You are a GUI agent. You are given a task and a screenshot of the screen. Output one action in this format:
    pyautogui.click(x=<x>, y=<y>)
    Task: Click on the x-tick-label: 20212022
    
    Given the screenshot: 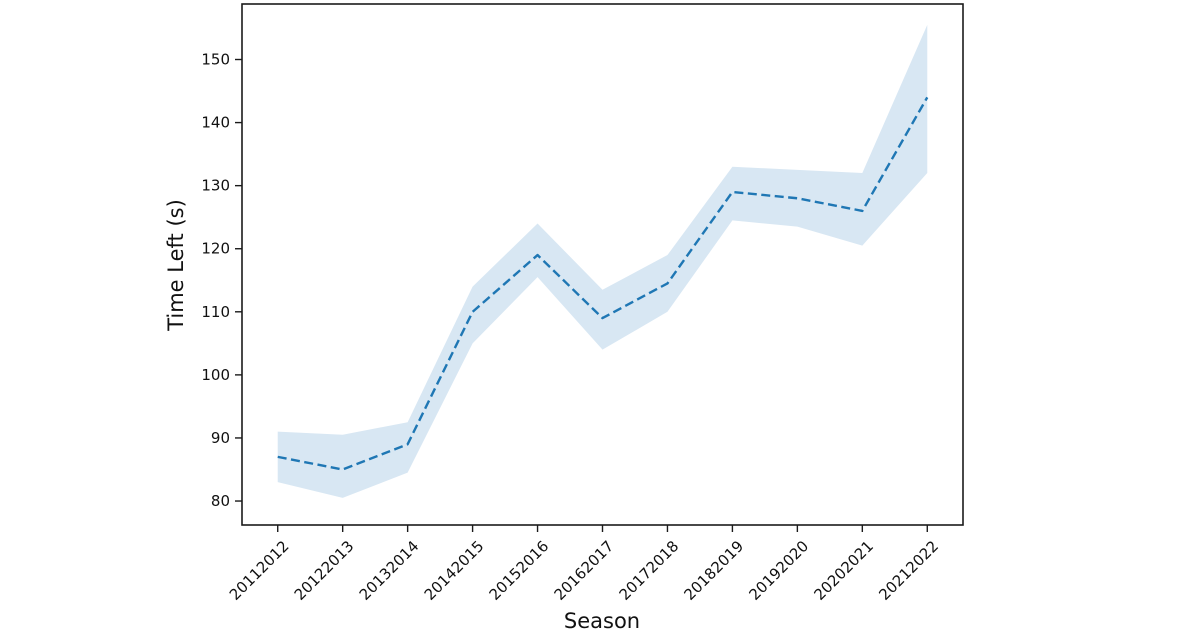 What is the action you would take?
    pyautogui.click(x=908, y=570)
    